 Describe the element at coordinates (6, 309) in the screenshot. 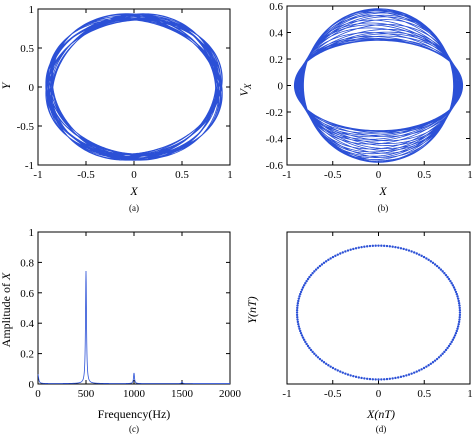

I see `panel-c-ylabel: Amplitude of X` at that location.